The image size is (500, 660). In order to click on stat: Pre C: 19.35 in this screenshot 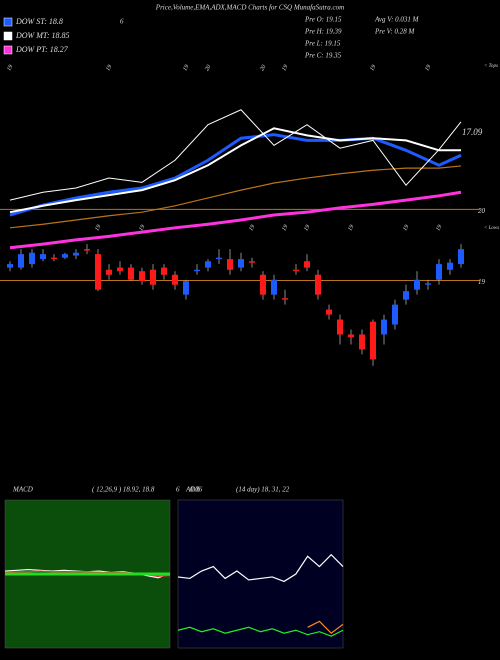, I will do `click(323, 56)`.